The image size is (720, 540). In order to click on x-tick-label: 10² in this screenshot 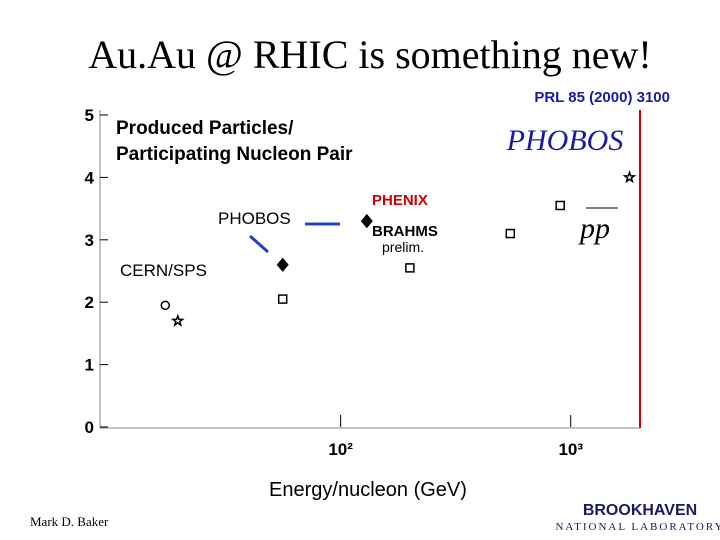, I will do `click(340, 449)`.